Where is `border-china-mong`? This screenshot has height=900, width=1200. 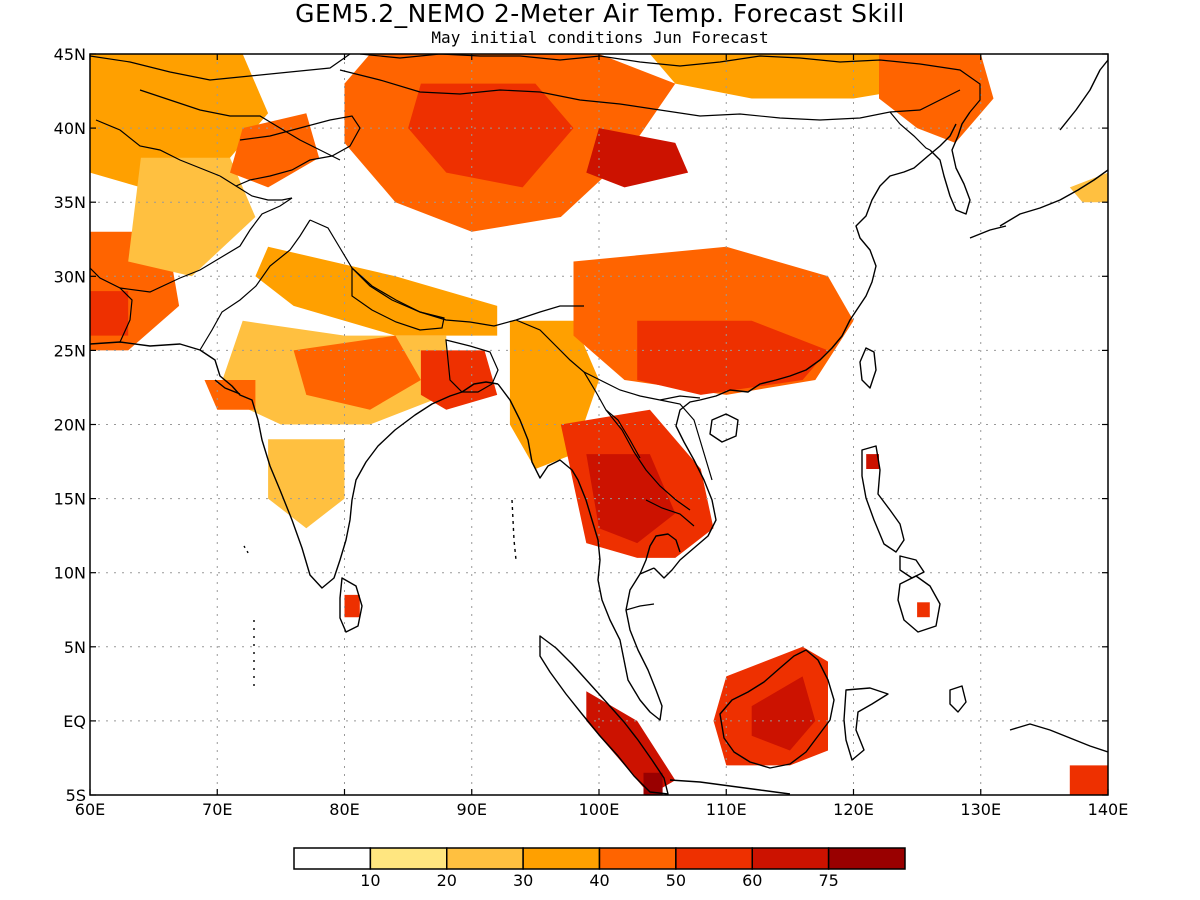
border-china-mong is located at coordinates (650, 95).